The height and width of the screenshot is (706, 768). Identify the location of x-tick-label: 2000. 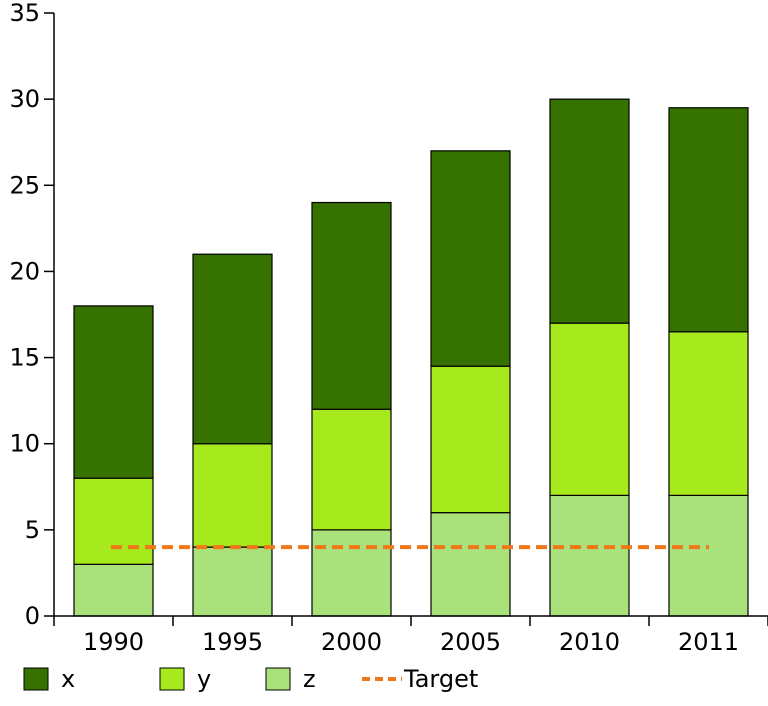
(351, 642).